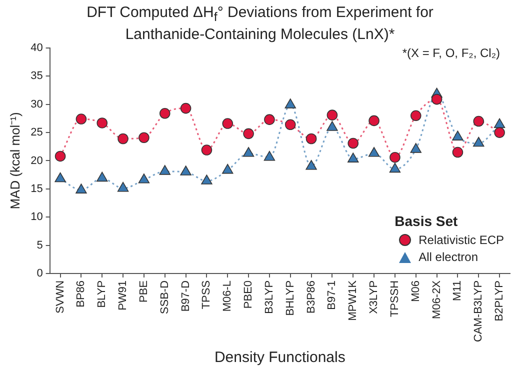 This screenshot has width=520, height=371. Describe the element at coordinates (228, 296) in the screenshot. I see `x-tick-label: M06-L` at that location.